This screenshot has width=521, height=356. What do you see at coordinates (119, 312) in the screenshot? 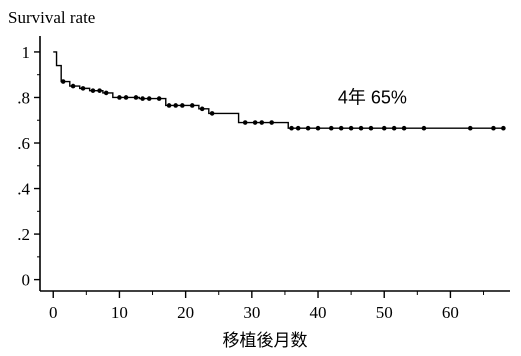
I see `x-tick-label: 10` at bounding box center [119, 312].